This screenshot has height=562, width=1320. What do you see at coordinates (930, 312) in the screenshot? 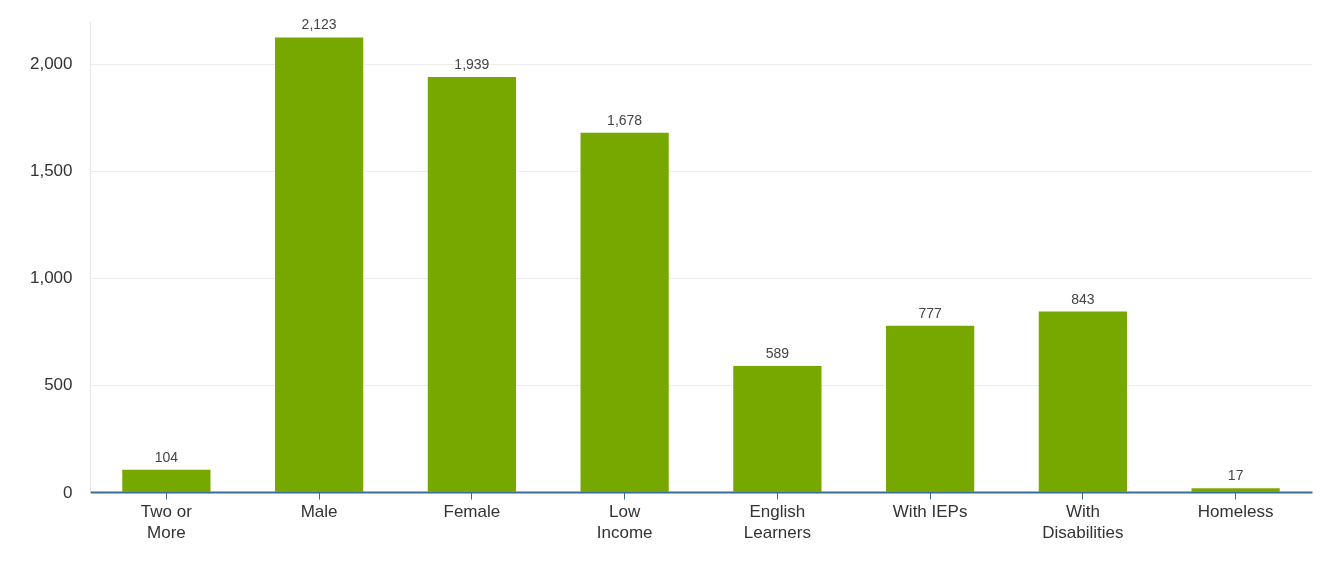
I see `data-label: 777` at bounding box center [930, 312].